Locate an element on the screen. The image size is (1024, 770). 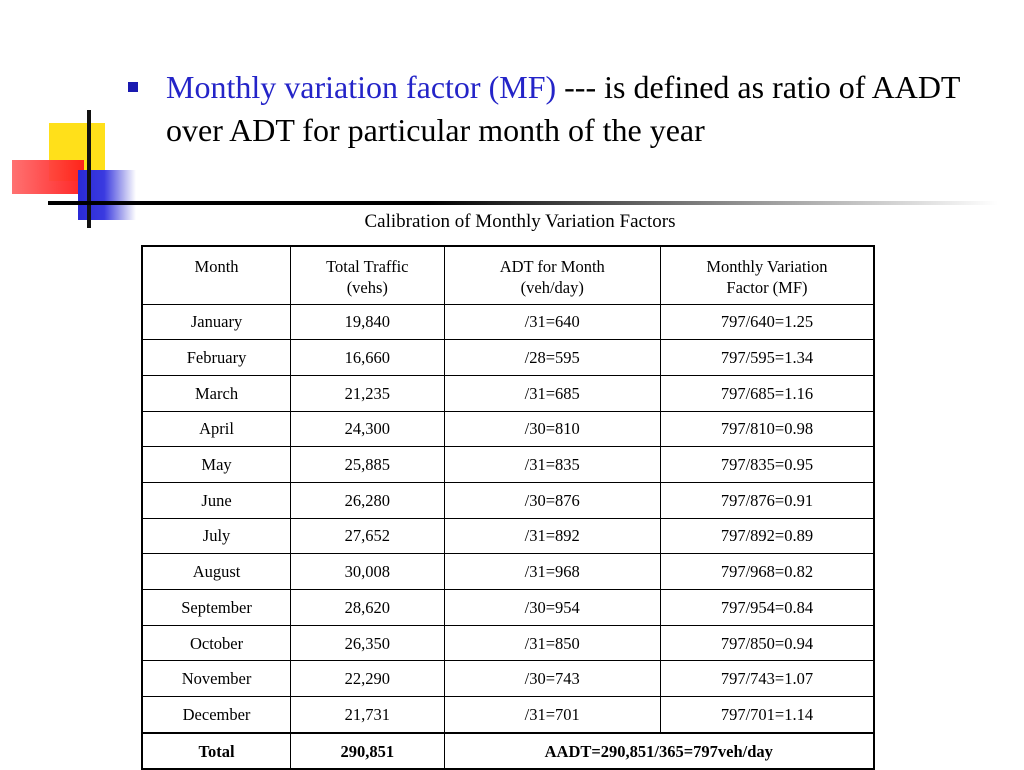
table-row: August 30,008 /31=968 797/968=0.82 is located at coordinates (508, 571).